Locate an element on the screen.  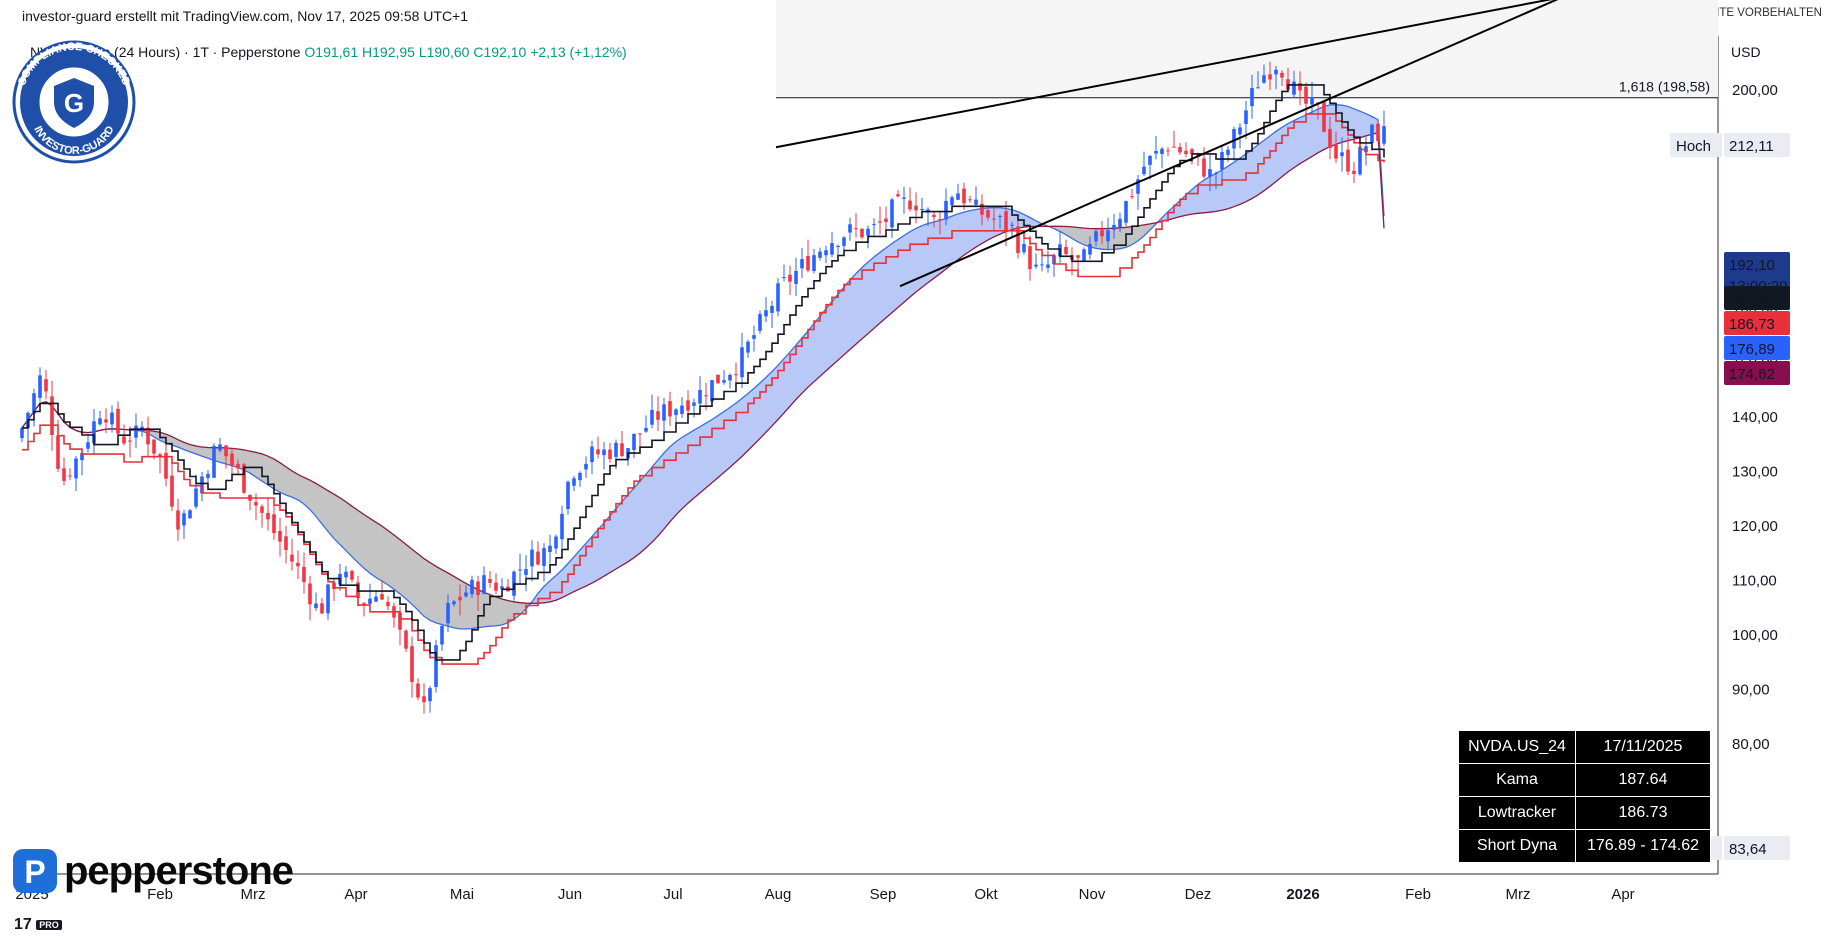
price-label-box-kama is located at coordinates (1757, 298).